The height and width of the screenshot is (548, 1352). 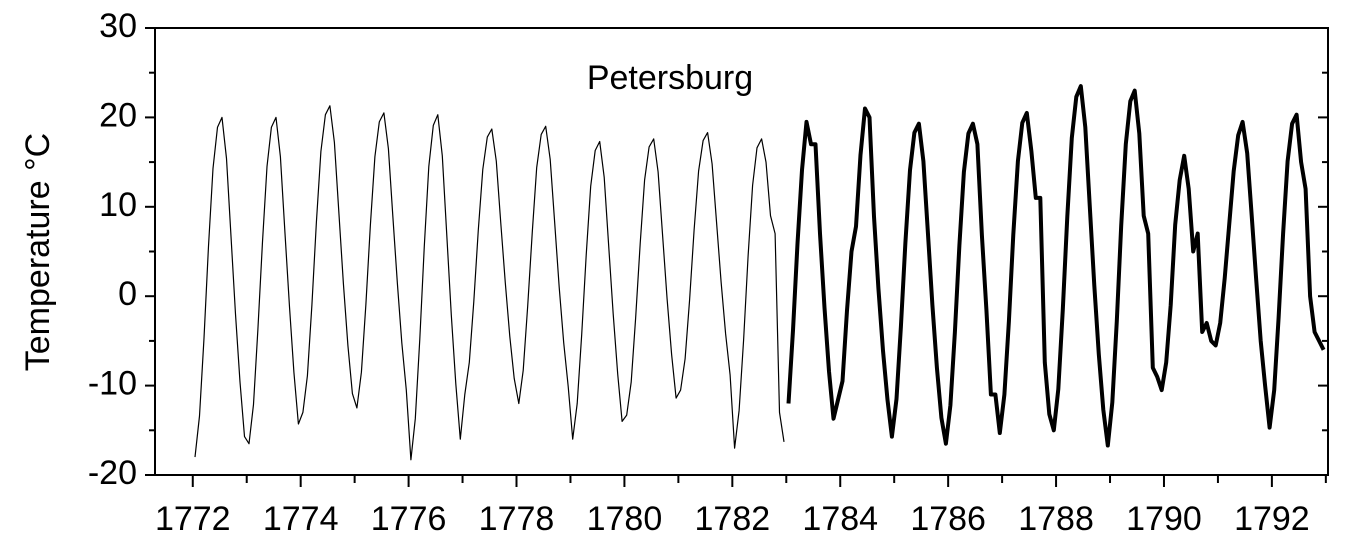 What do you see at coordinates (301, 519) in the screenshot?
I see `x-tick-label: 1774` at bounding box center [301, 519].